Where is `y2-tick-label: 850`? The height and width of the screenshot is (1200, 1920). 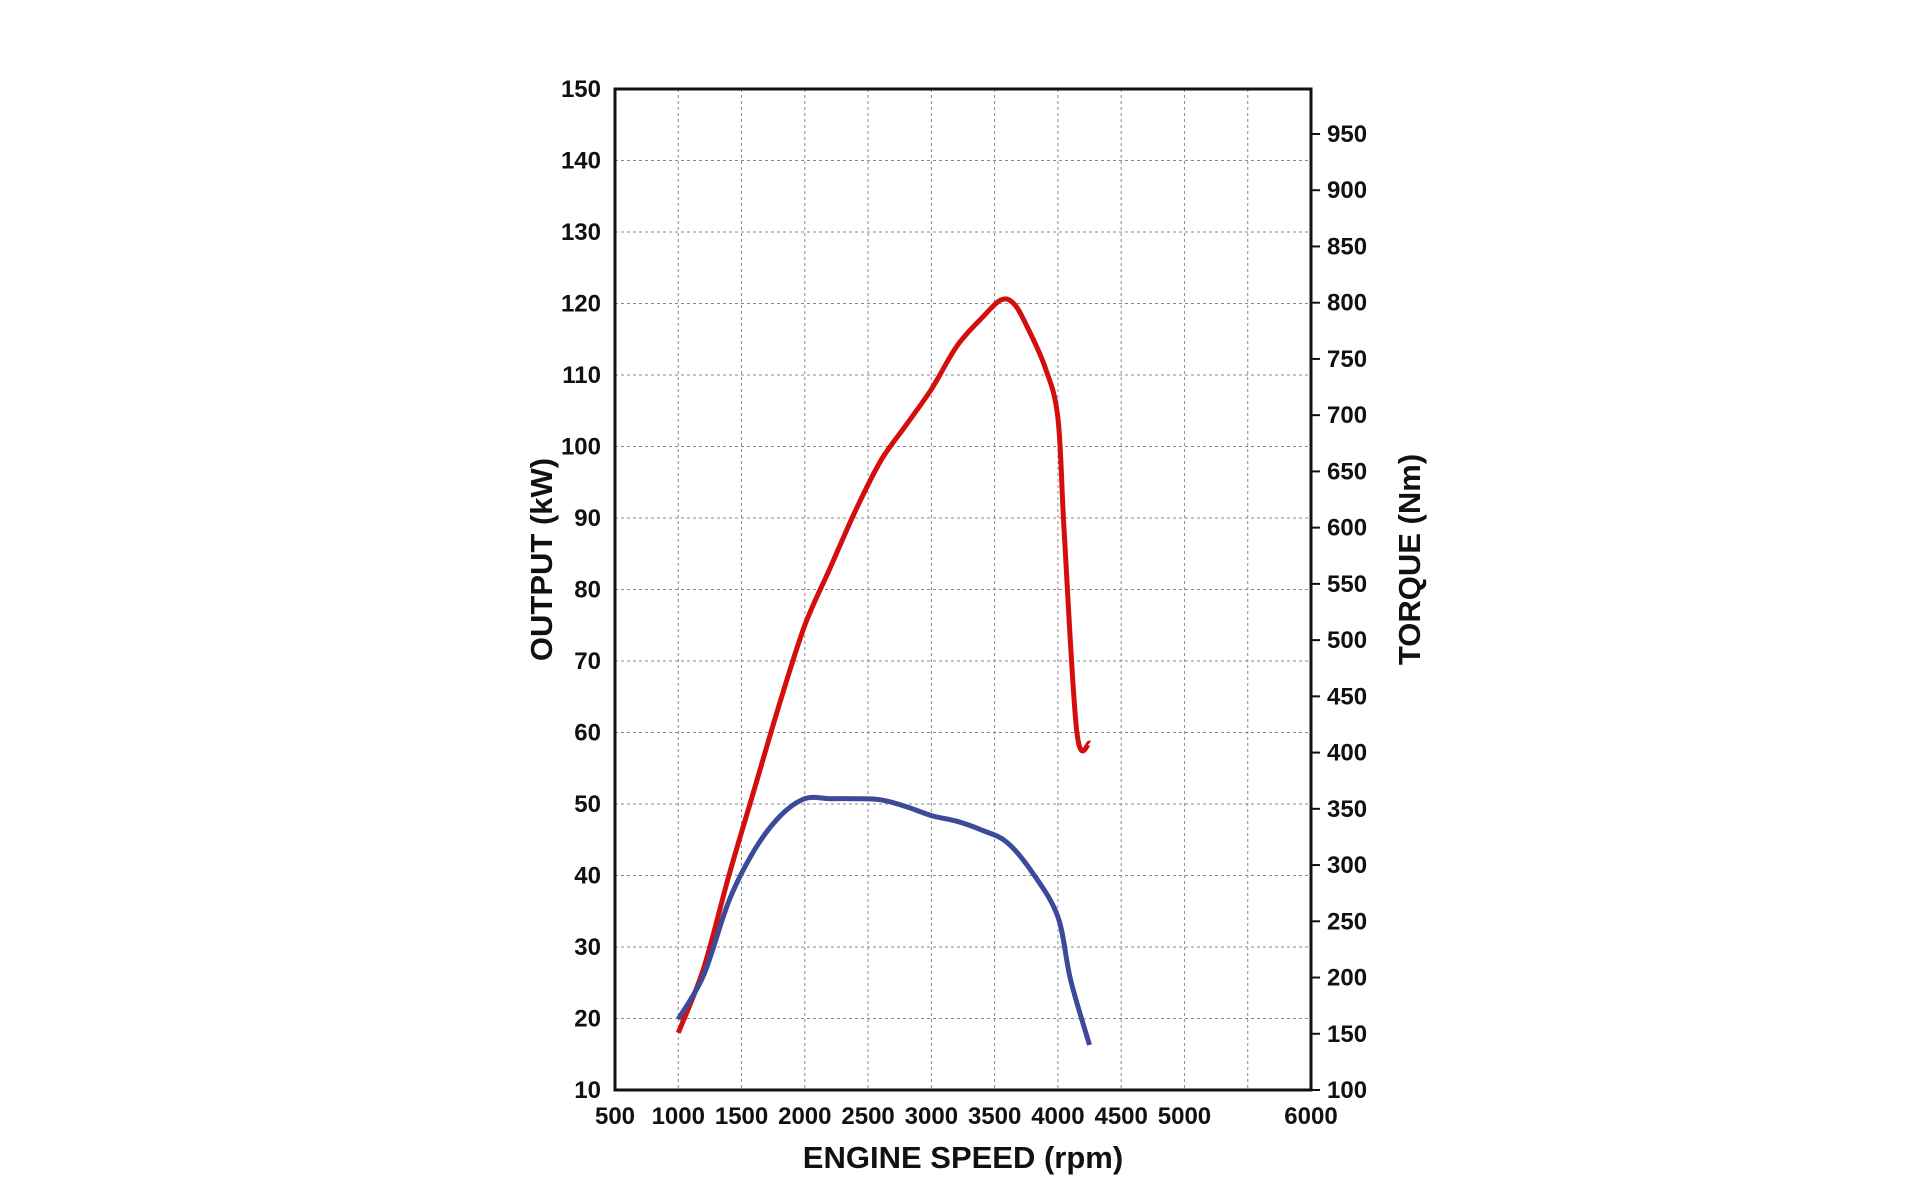 y2-tick-label: 850 is located at coordinates (1347, 246).